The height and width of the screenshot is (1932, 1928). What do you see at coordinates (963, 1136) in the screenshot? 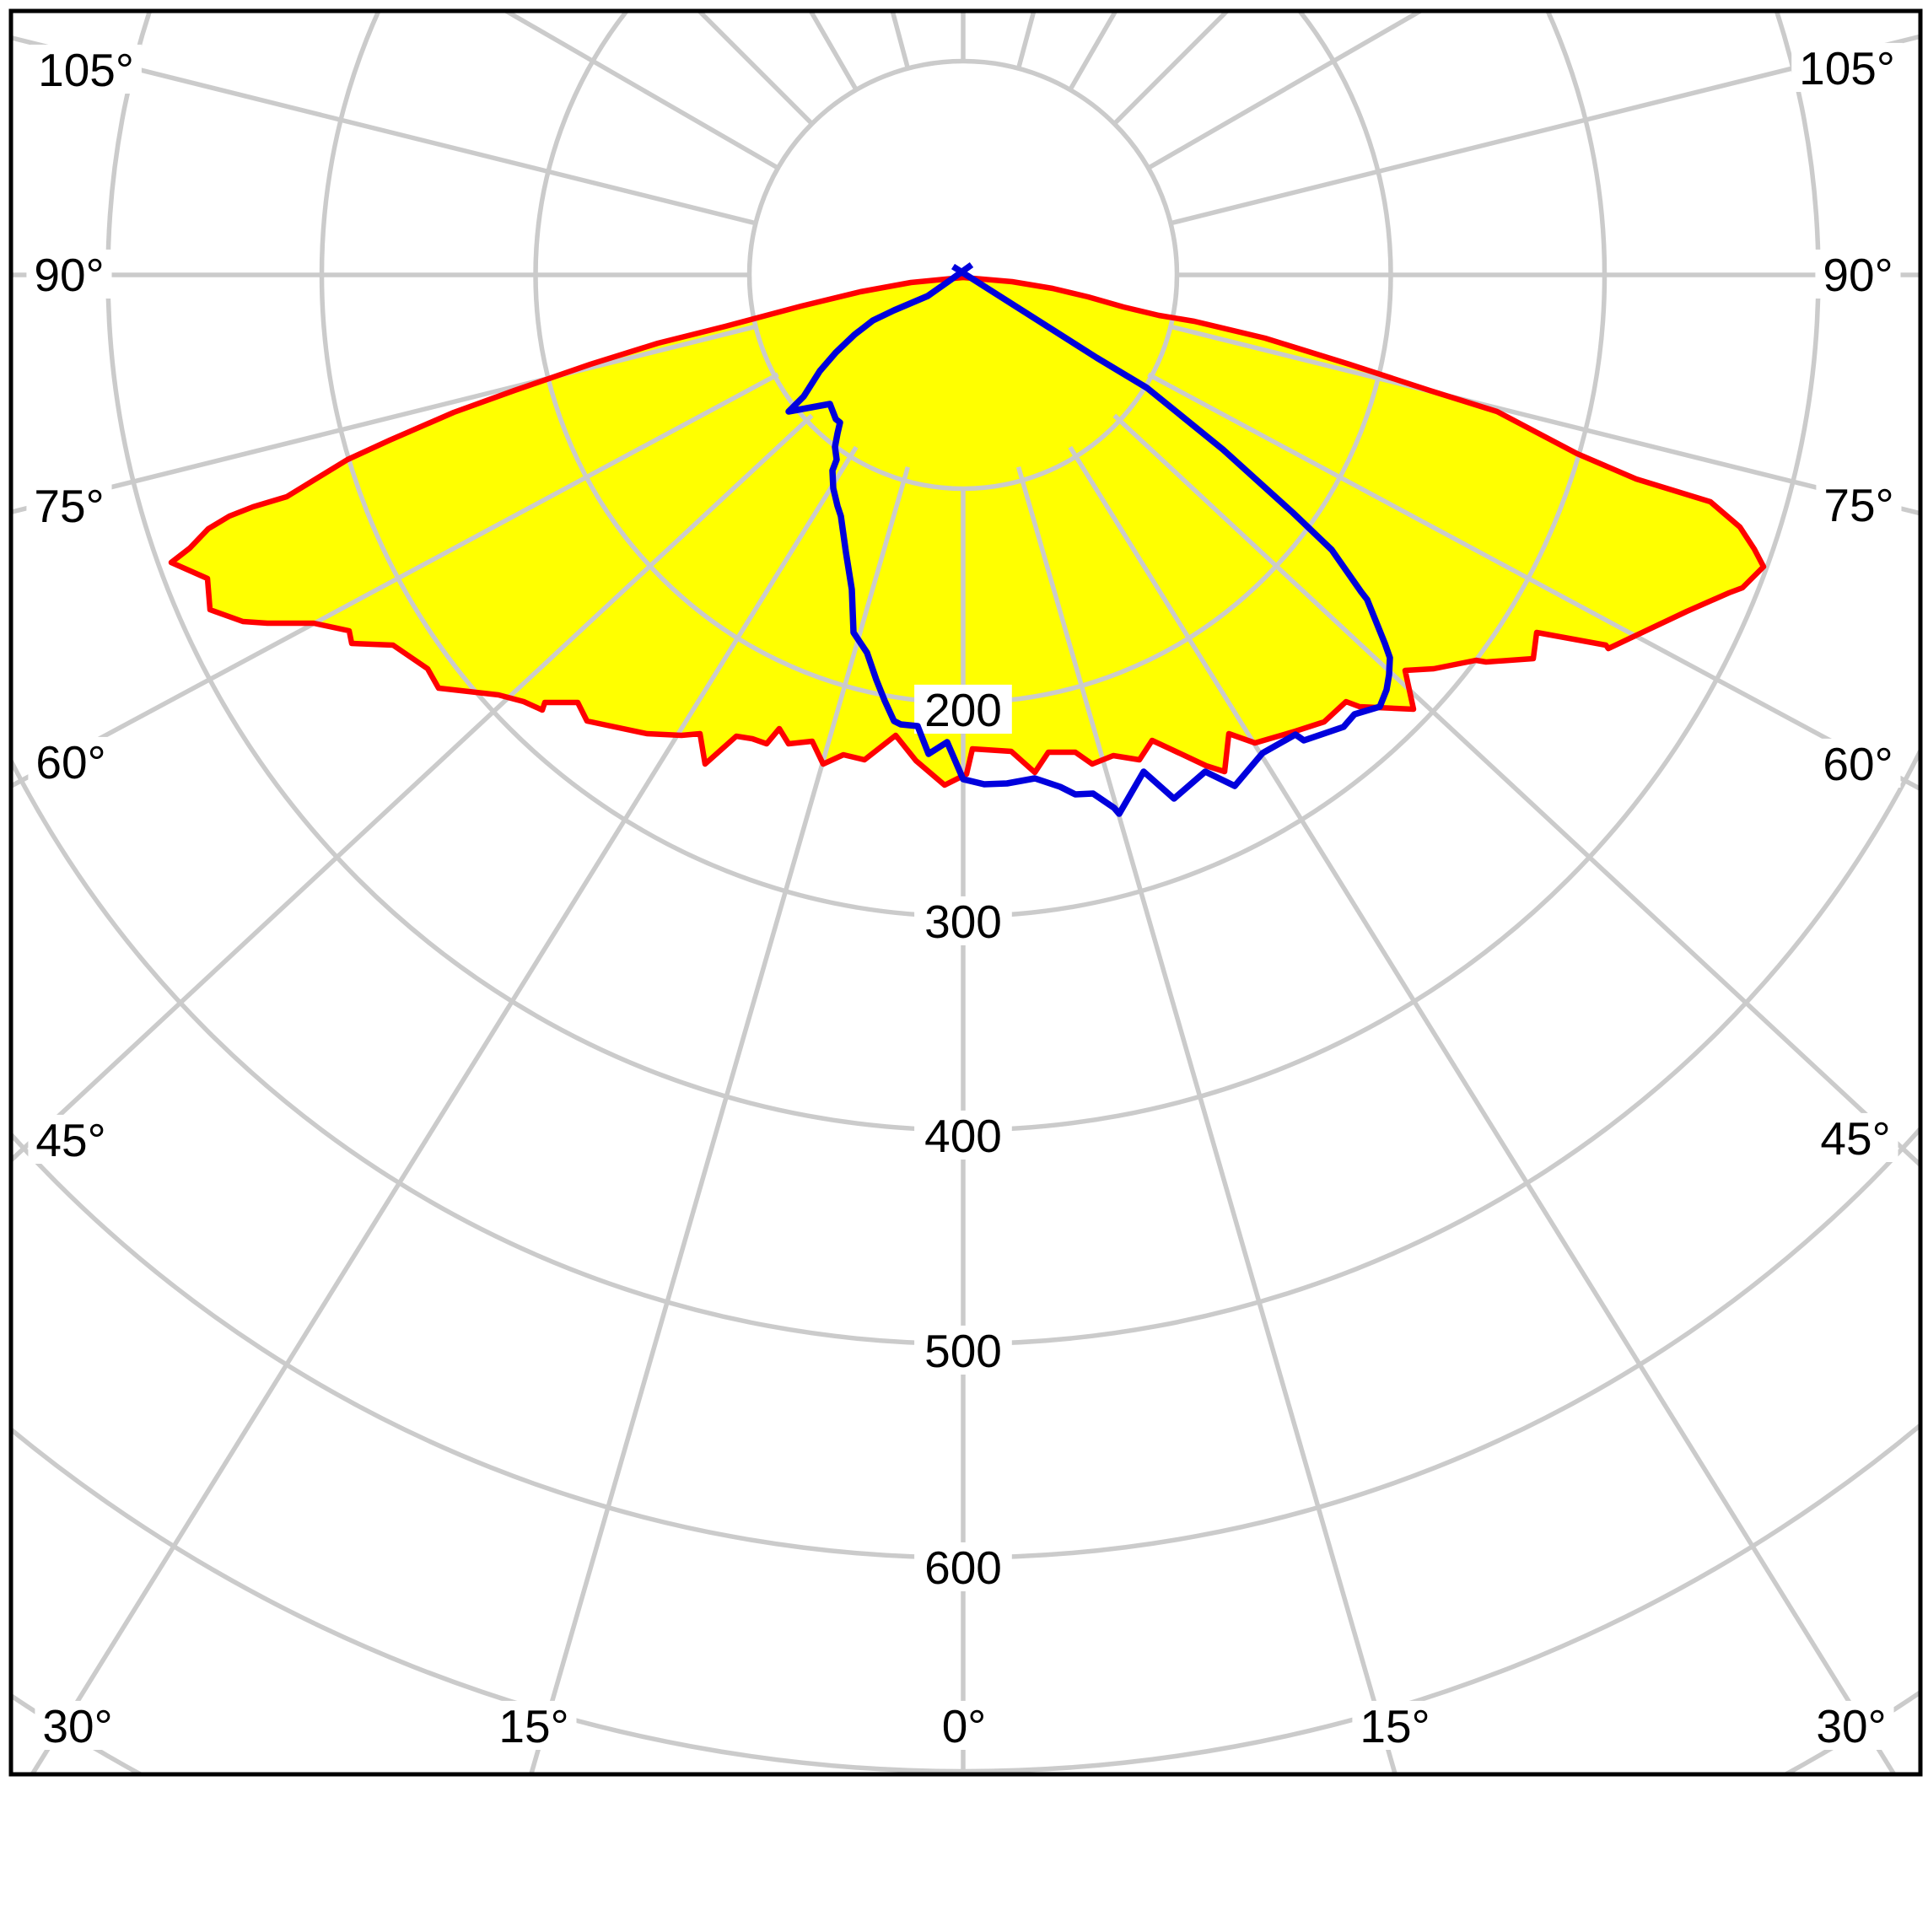
I see `svg-text: 400` at bounding box center [963, 1136].